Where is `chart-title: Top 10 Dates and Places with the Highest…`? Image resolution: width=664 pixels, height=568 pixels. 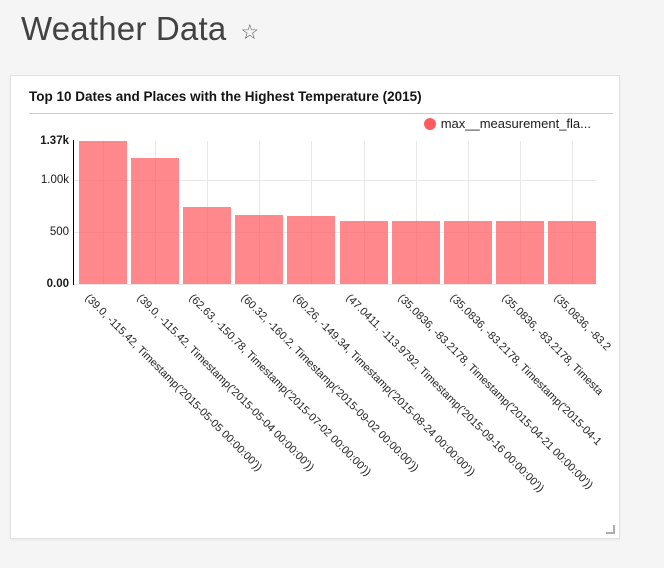 chart-title: Top 10 Dates and Places with the Highest… is located at coordinates (225, 96).